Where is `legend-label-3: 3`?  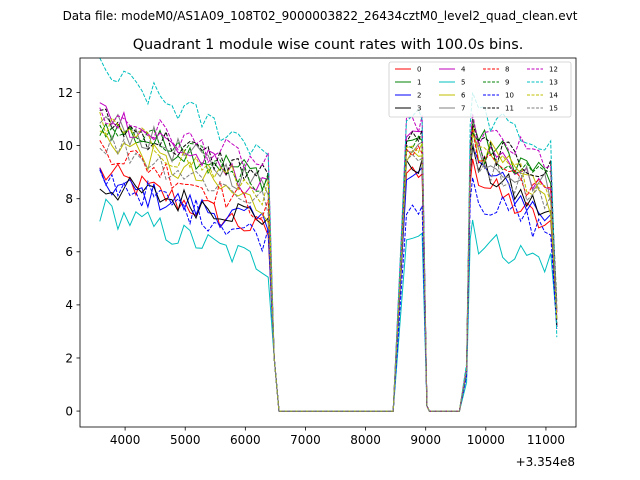
legend-label-3: 3 is located at coordinates (419, 109).